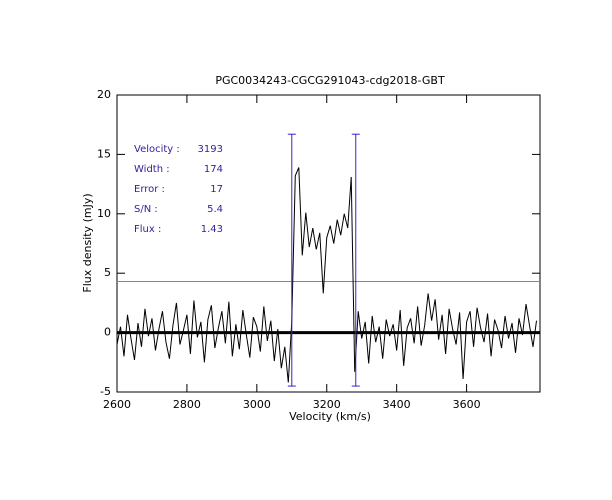 This screenshot has width=612, height=500. I want to click on annotation-label: Velocity :, so click(157, 149).